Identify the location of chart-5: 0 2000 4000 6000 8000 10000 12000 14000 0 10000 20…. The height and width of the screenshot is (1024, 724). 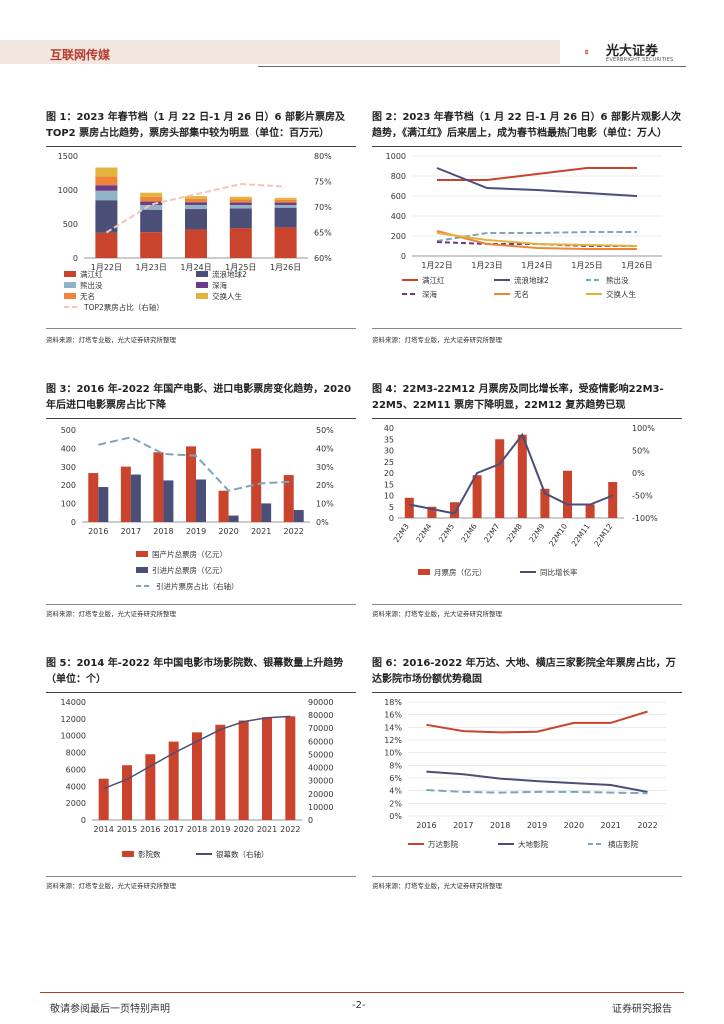
(197, 778).